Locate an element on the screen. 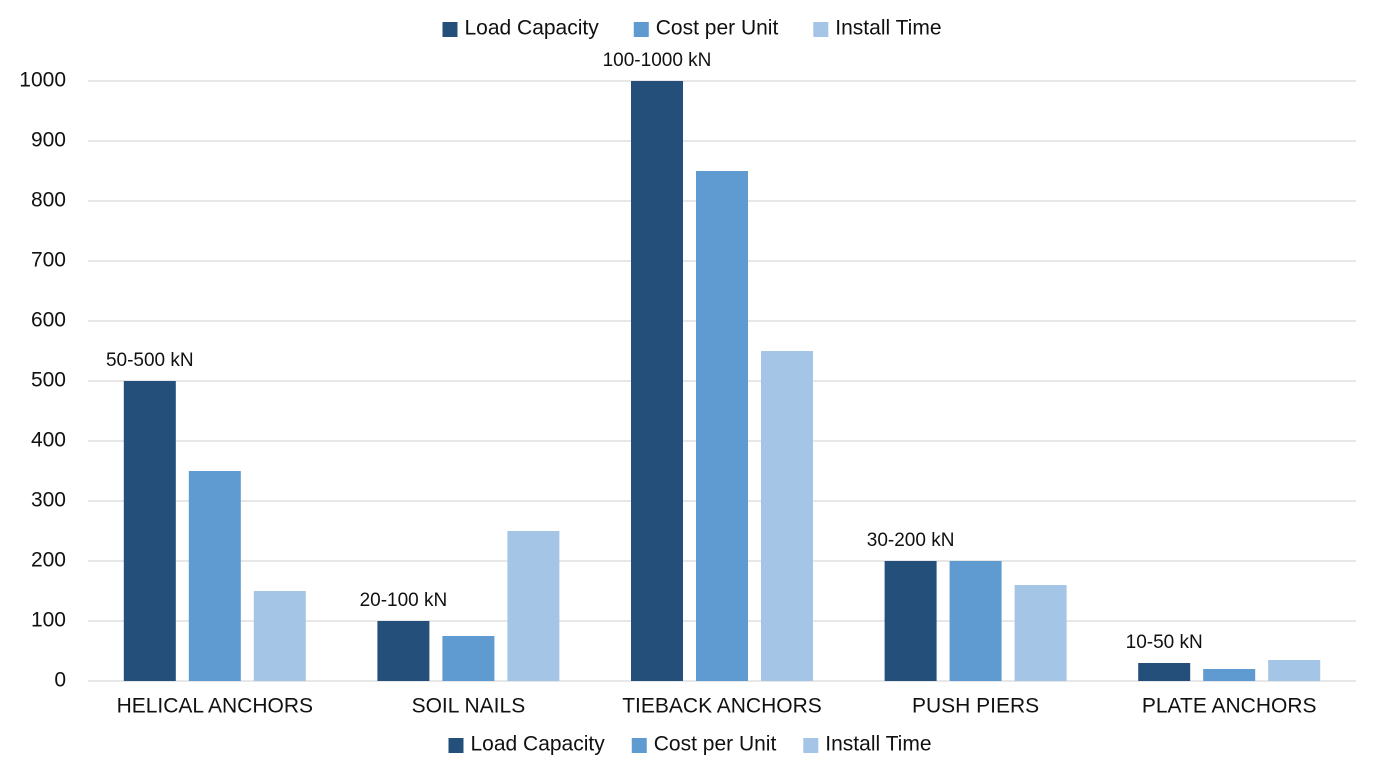 The image size is (1376, 768). y-tick-label: 900 is located at coordinates (48, 140).